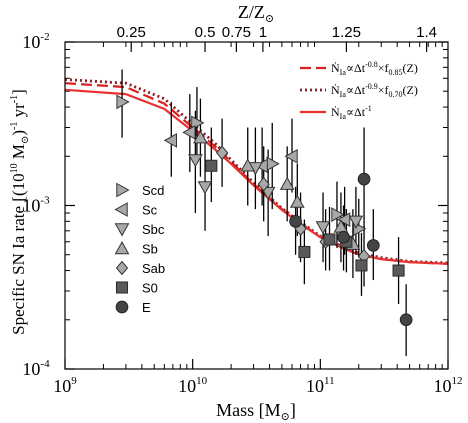 This screenshot has height=423, width=468. I want to click on legend-label: Sbc, so click(153, 229).